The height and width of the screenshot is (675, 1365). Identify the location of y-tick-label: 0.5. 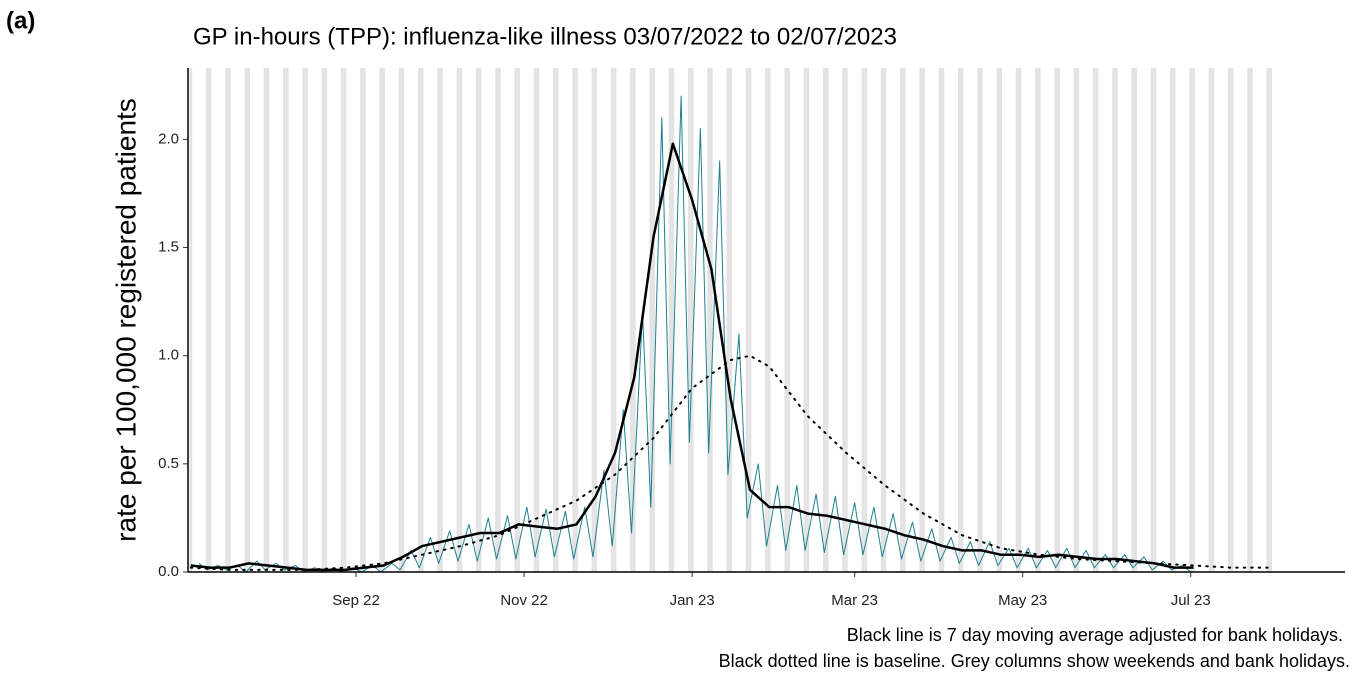
(168, 463).